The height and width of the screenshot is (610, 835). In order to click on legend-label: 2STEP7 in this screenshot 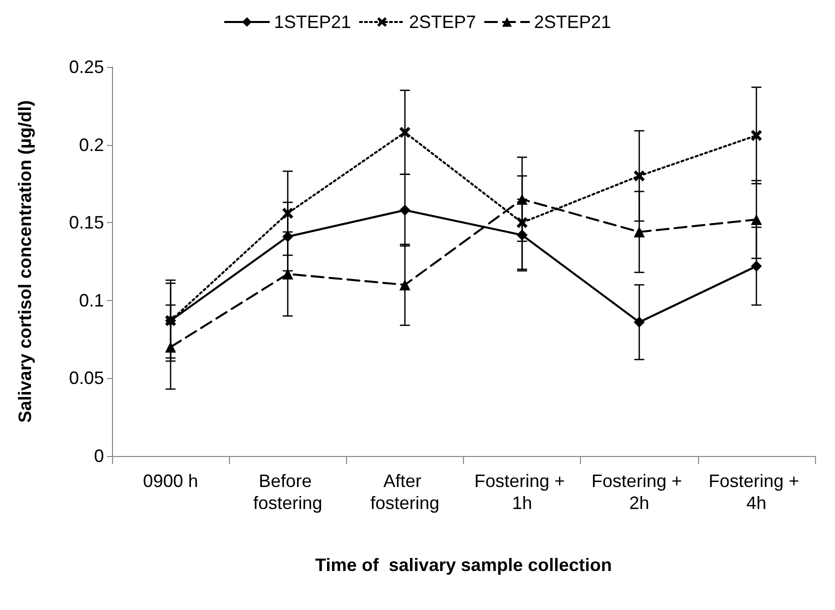, I will do `click(442, 22)`.